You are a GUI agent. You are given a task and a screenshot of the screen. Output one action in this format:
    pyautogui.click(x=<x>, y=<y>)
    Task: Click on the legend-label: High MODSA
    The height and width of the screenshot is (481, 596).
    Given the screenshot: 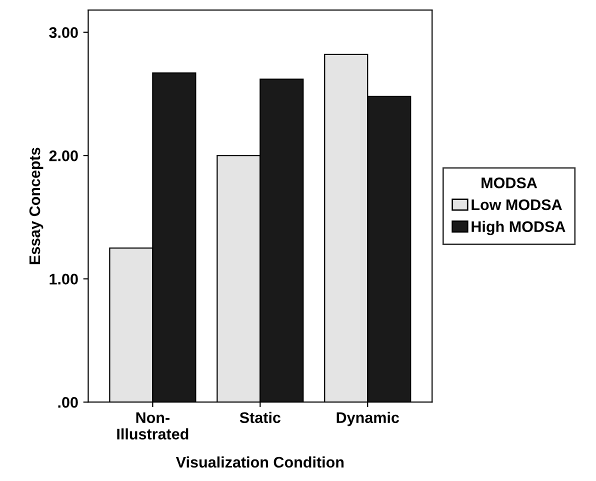 What is the action you would take?
    pyautogui.click(x=519, y=228)
    